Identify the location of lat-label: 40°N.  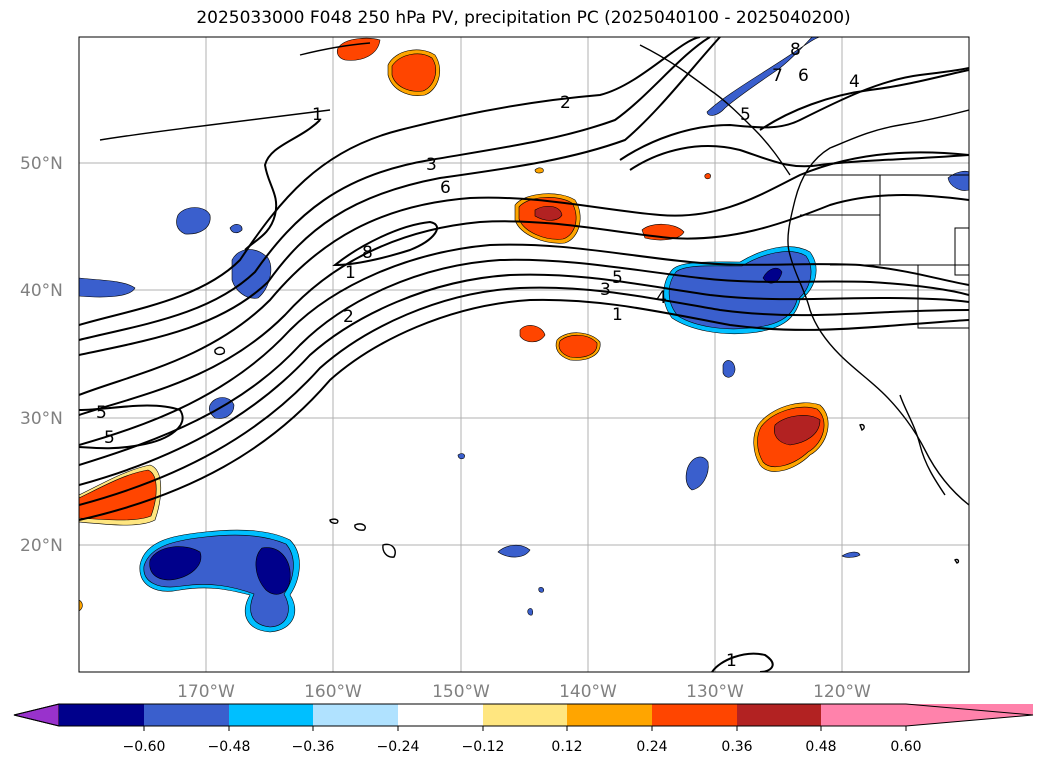
(41, 291).